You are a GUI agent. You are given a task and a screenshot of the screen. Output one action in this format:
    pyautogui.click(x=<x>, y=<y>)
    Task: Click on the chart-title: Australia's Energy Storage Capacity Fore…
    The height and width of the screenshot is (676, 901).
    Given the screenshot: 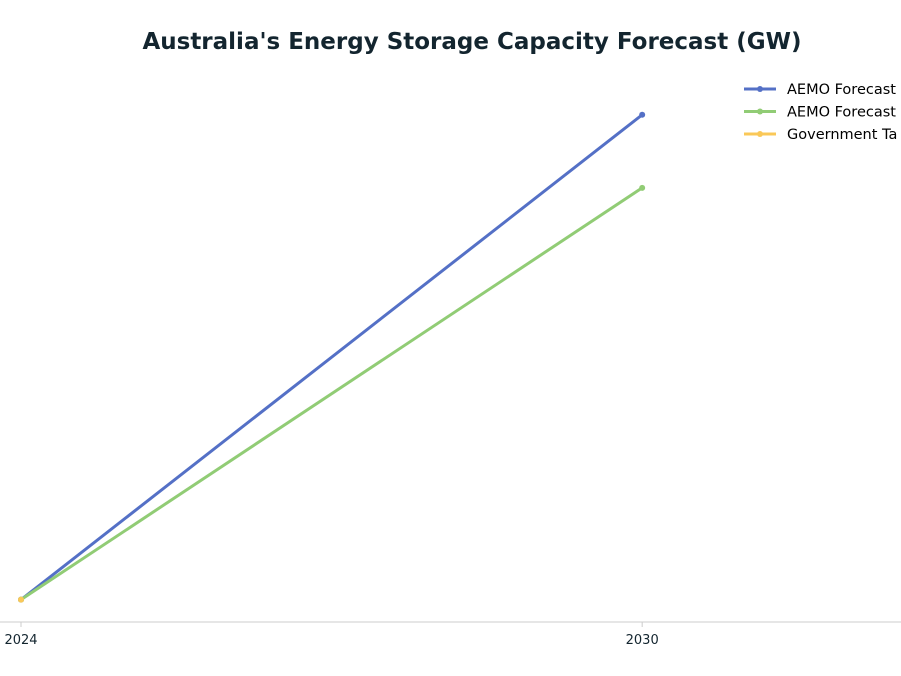 What is the action you would take?
    pyautogui.click(x=471, y=42)
    